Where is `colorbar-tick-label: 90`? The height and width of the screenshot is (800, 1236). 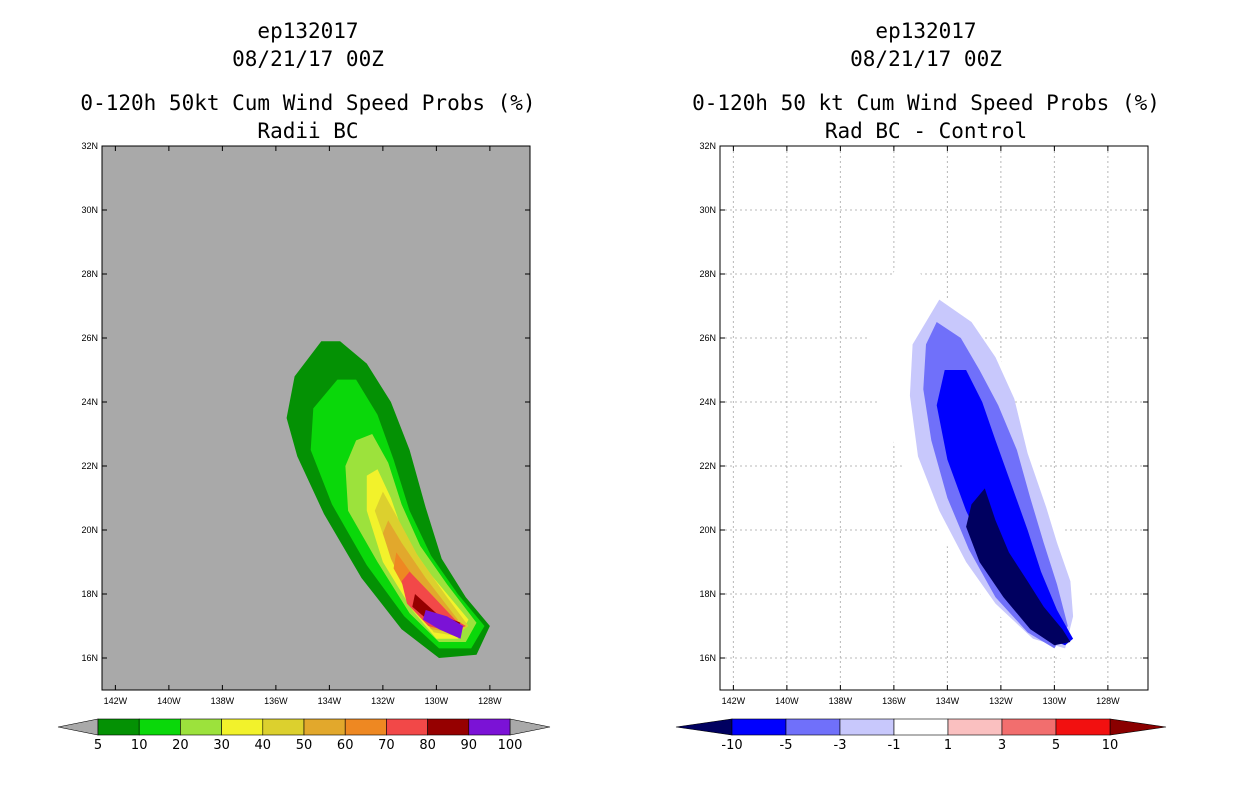 colorbar-tick-label: 90 is located at coordinates (469, 745).